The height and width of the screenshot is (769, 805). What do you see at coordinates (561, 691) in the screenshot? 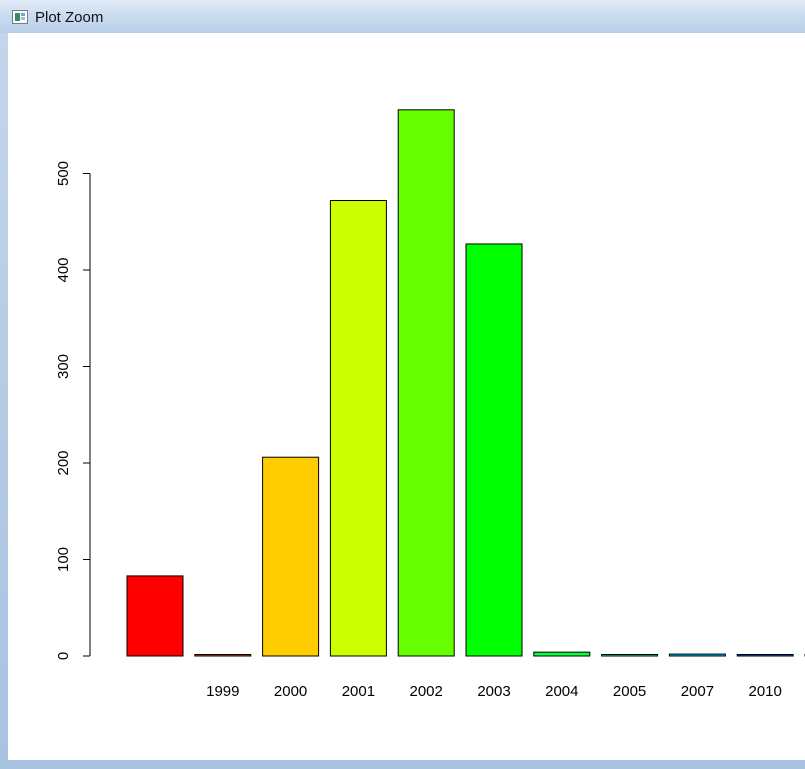
I see `x-tick-label: 2004` at bounding box center [561, 691].